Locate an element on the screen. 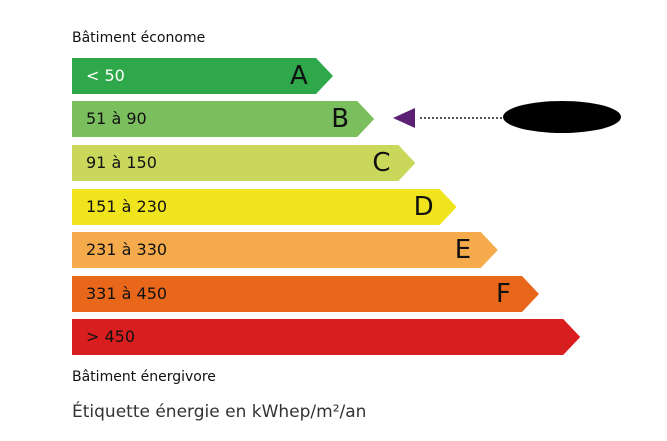 This screenshot has width=667, height=441. class-range: 331 à 450 is located at coordinates (127, 293).